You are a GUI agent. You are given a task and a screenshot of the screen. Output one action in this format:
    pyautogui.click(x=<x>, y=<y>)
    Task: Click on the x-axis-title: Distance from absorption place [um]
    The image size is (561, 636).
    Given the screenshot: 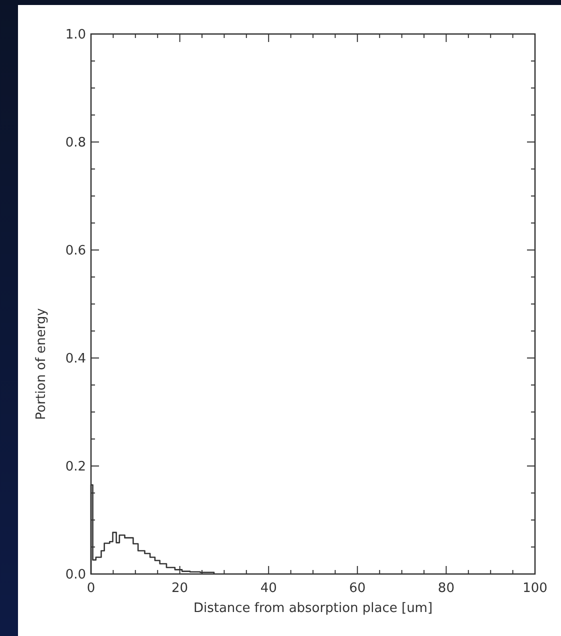 What is the action you would take?
    pyautogui.click(x=313, y=608)
    